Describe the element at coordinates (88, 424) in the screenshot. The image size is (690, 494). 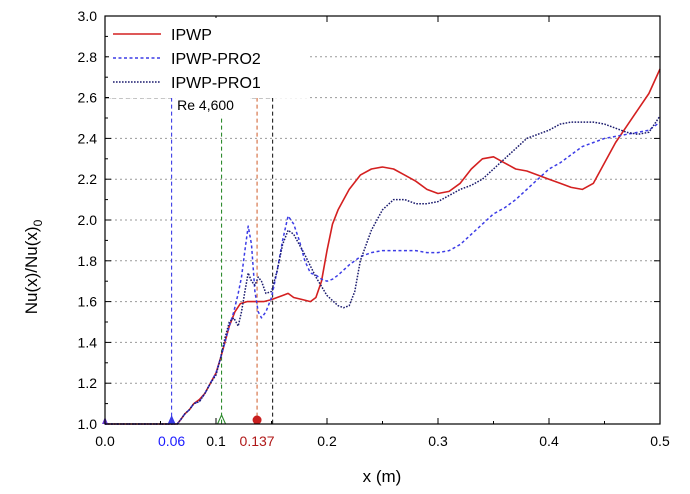
I see `y-tick-label-0: 1.0` at that location.